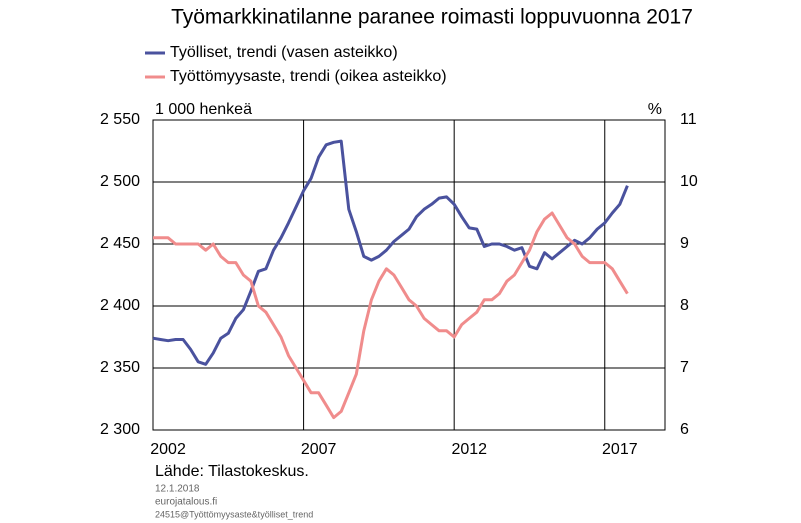 This screenshot has height=523, width=801. I want to click on x-tick-label: 2002, so click(168, 449).